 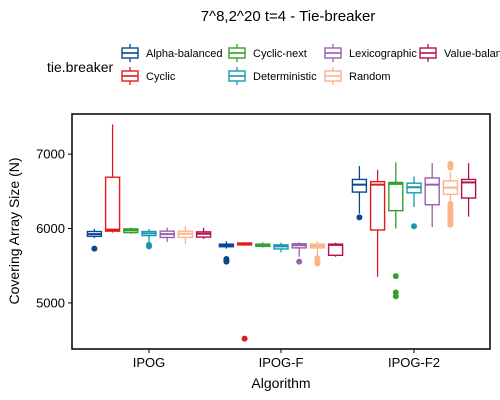 What do you see at coordinates (203, 233) in the screenshot?
I see `box-value-balanced-ipog` at bounding box center [203, 233].